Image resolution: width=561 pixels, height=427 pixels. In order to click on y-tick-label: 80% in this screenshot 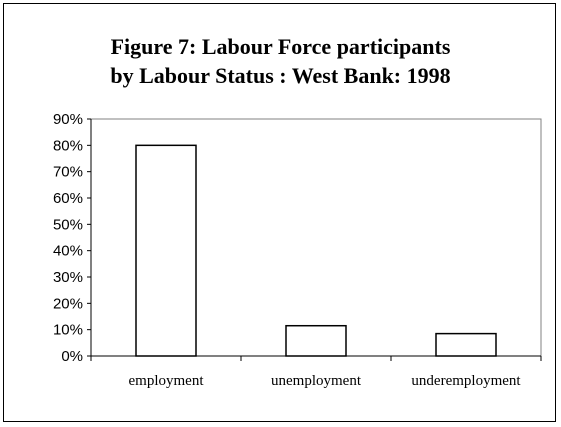, I will do `click(68, 145)`.